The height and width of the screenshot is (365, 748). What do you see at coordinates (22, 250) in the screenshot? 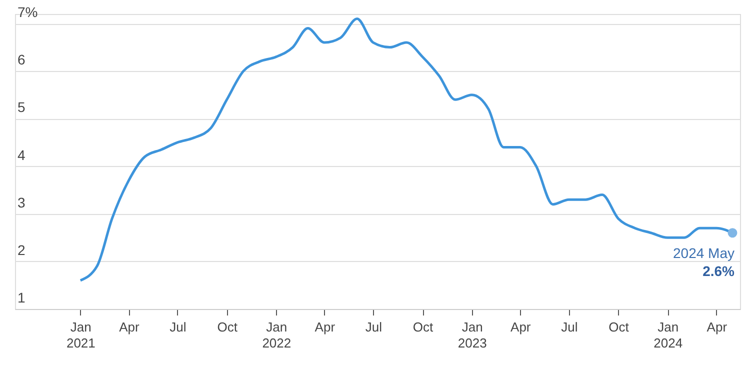
I see `y-tick-label: 2` at bounding box center [22, 250].